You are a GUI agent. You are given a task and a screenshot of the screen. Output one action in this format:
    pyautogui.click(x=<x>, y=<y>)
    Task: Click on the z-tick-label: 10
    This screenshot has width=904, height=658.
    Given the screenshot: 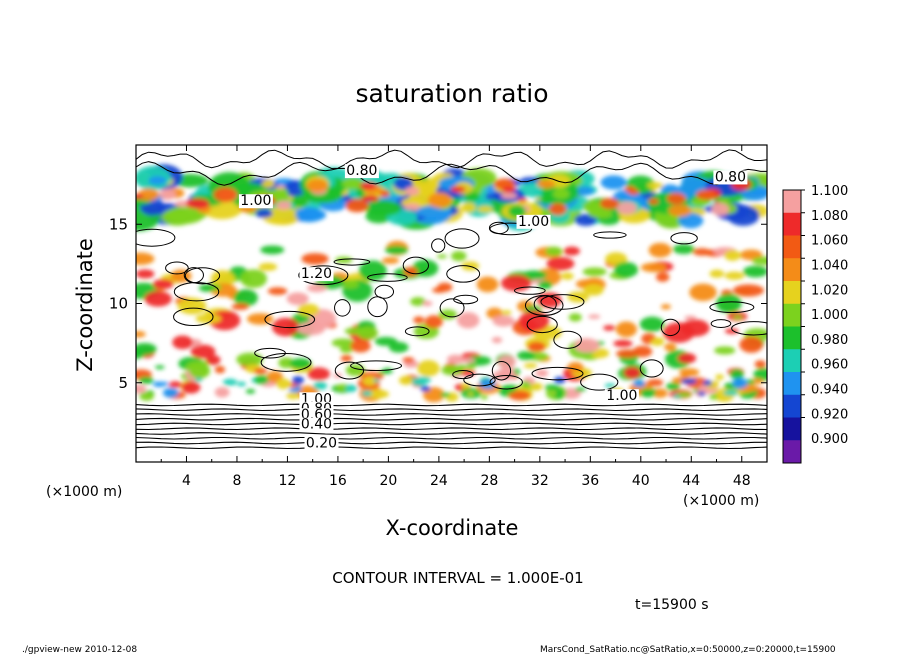 What is the action you would take?
    pyautogui.click(x=118, y=304)
    